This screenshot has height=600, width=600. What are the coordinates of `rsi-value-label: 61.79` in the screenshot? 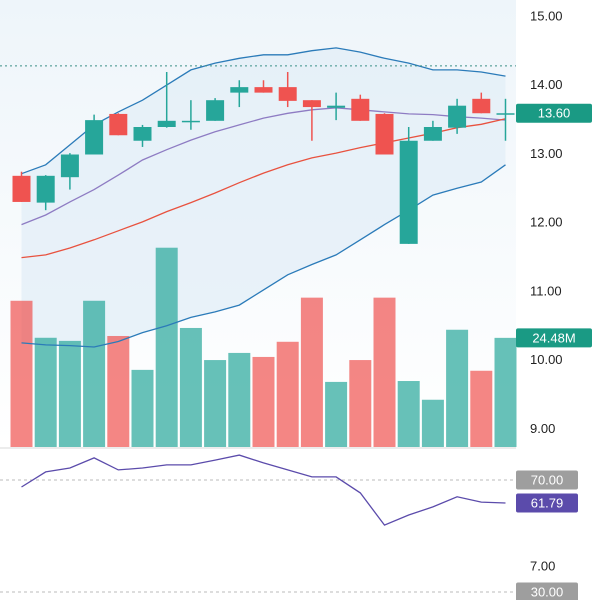 It's located at (547, 502).